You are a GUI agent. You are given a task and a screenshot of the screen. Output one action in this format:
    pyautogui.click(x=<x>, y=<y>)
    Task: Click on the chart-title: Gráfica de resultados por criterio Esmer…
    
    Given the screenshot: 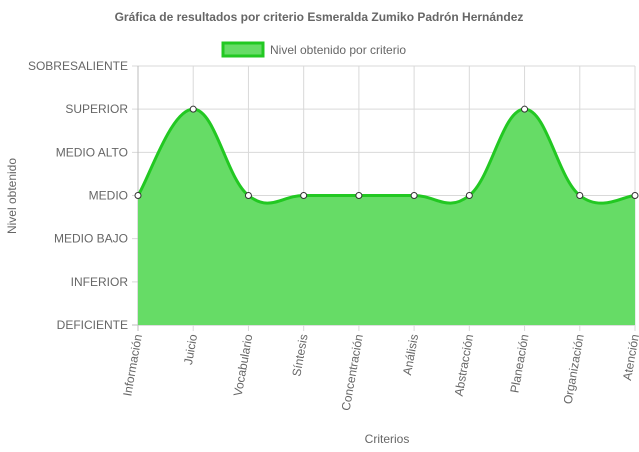 What is the action you would take?
    pyautogui.click(x=319, y=17)
    